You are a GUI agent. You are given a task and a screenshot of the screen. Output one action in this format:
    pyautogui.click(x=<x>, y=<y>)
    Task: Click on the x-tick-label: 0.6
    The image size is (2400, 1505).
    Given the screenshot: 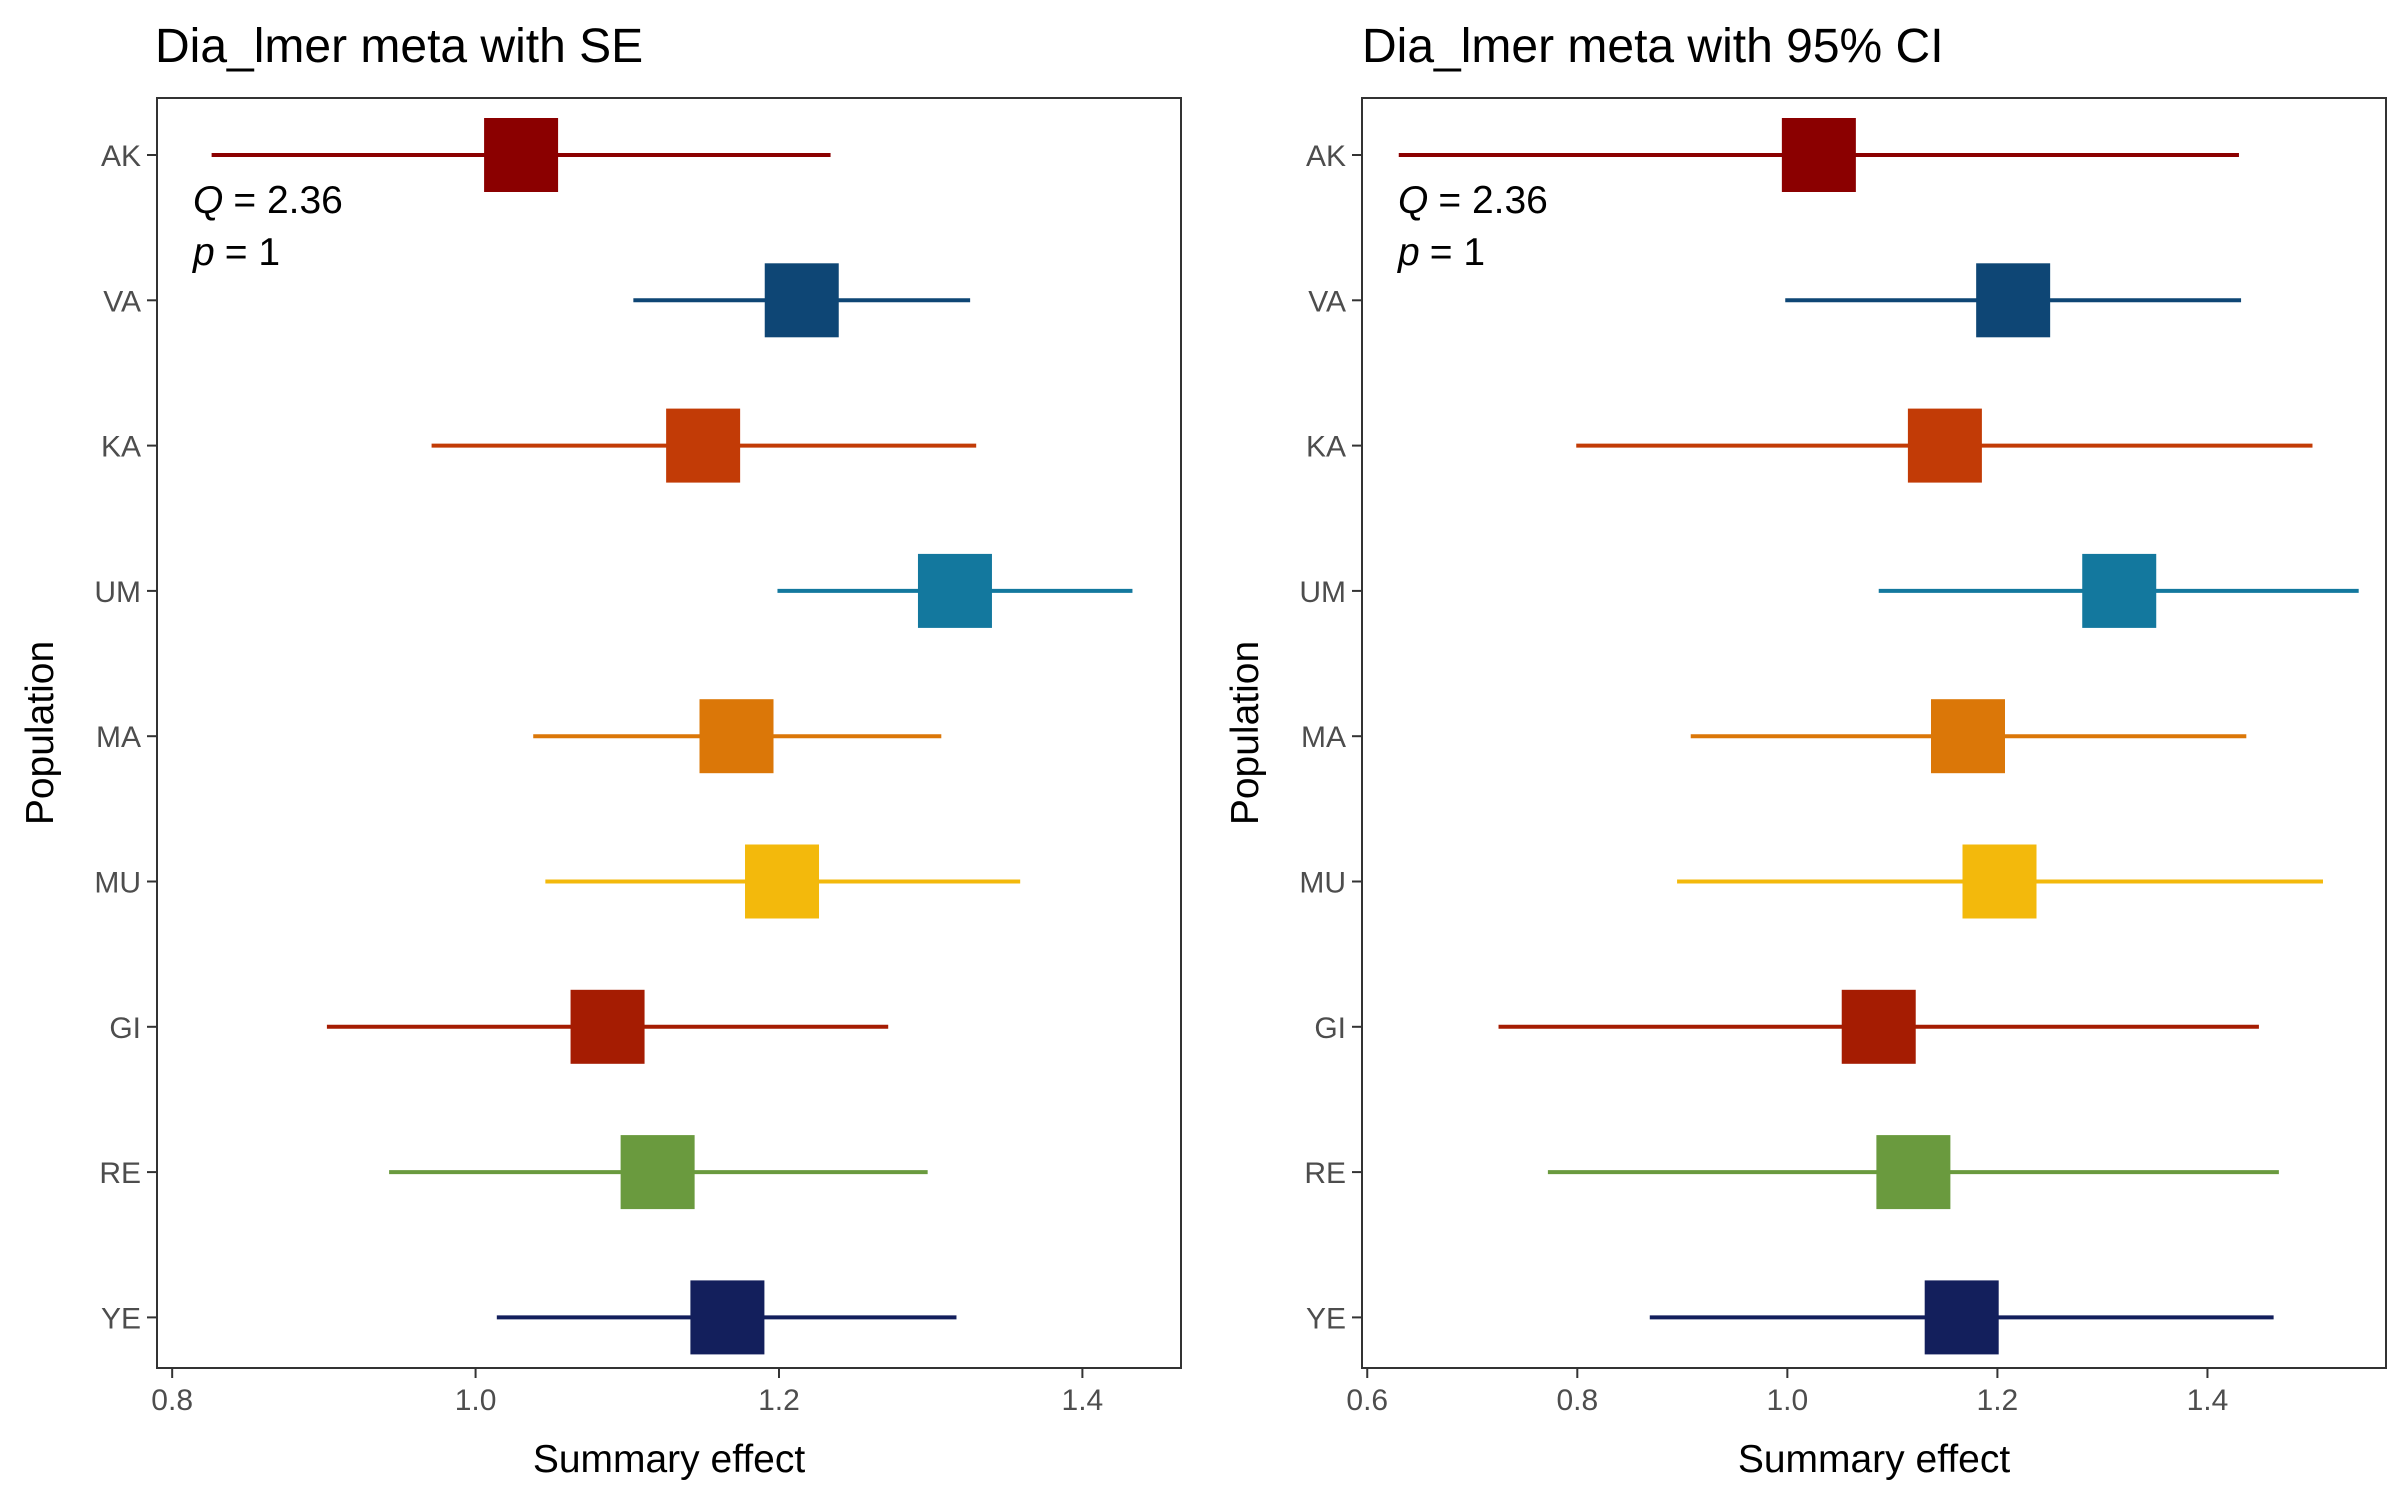 What is the action you would take?
    pyautogui.click(x=1367, y=1400)
    